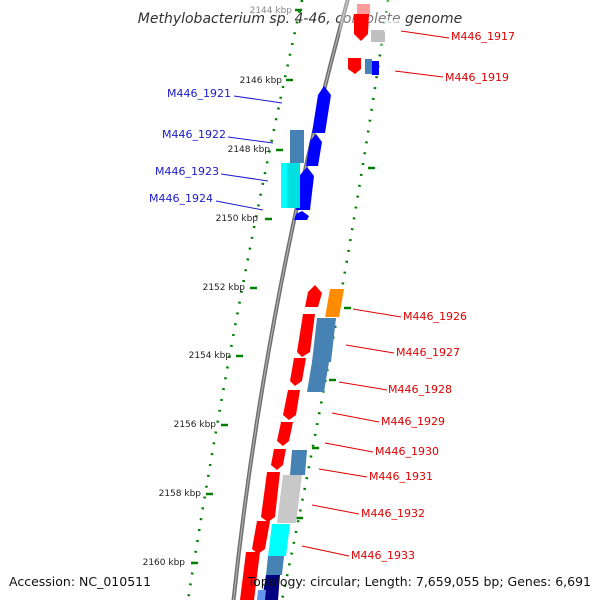 The height and width of the screenshot is (600, 600). Describe the element at coordinates (249, 150) in the screenshot. I see `kbp-label: 2148 kbp` at that location.